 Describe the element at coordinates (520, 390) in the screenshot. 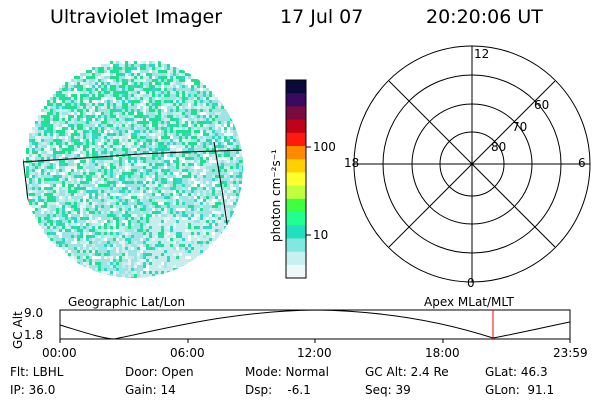

I see `info-glon: GLon: 91.1` at that location.